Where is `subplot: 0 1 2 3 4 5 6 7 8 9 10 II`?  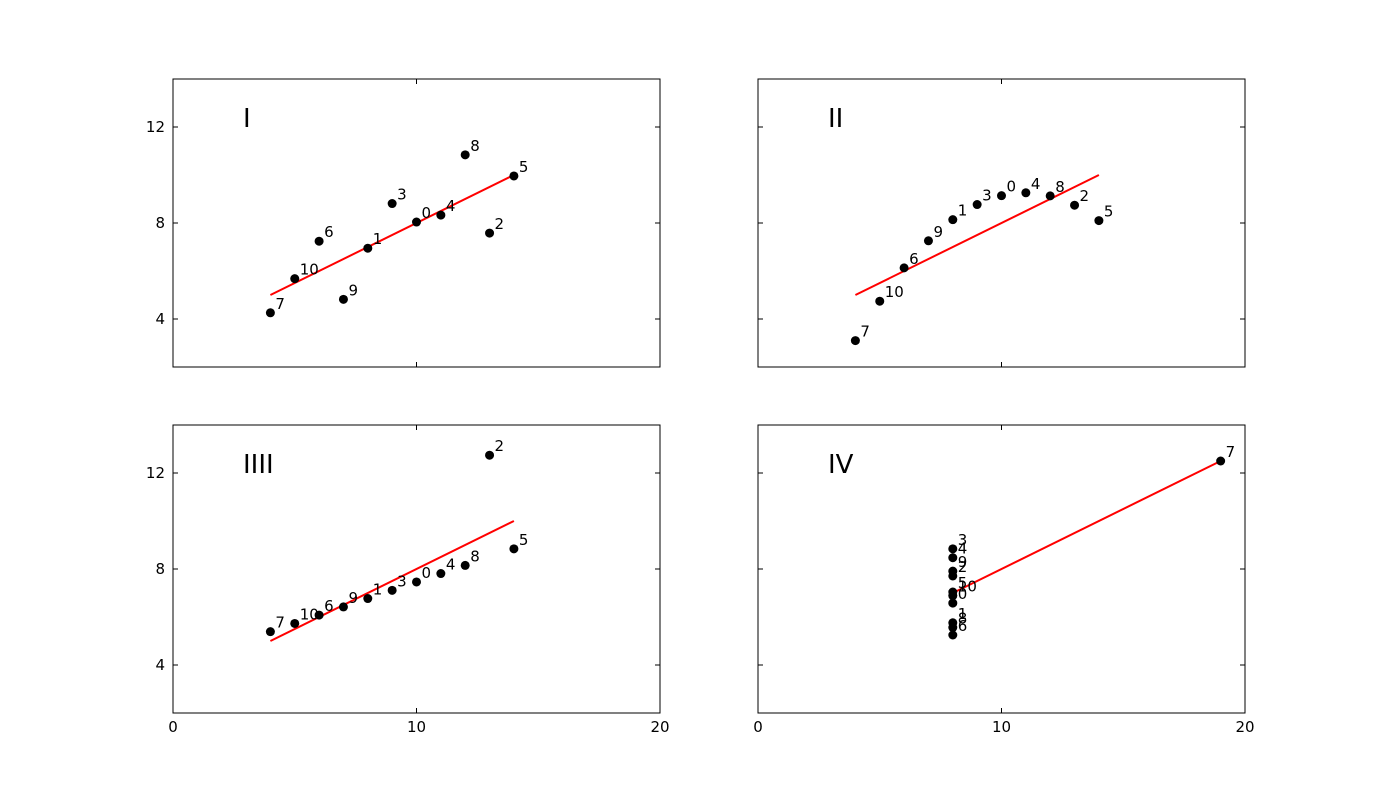
subplot: 0 1 2 3 4 5 6 7 8 9 10 II is located at coordinates (1001, 223).